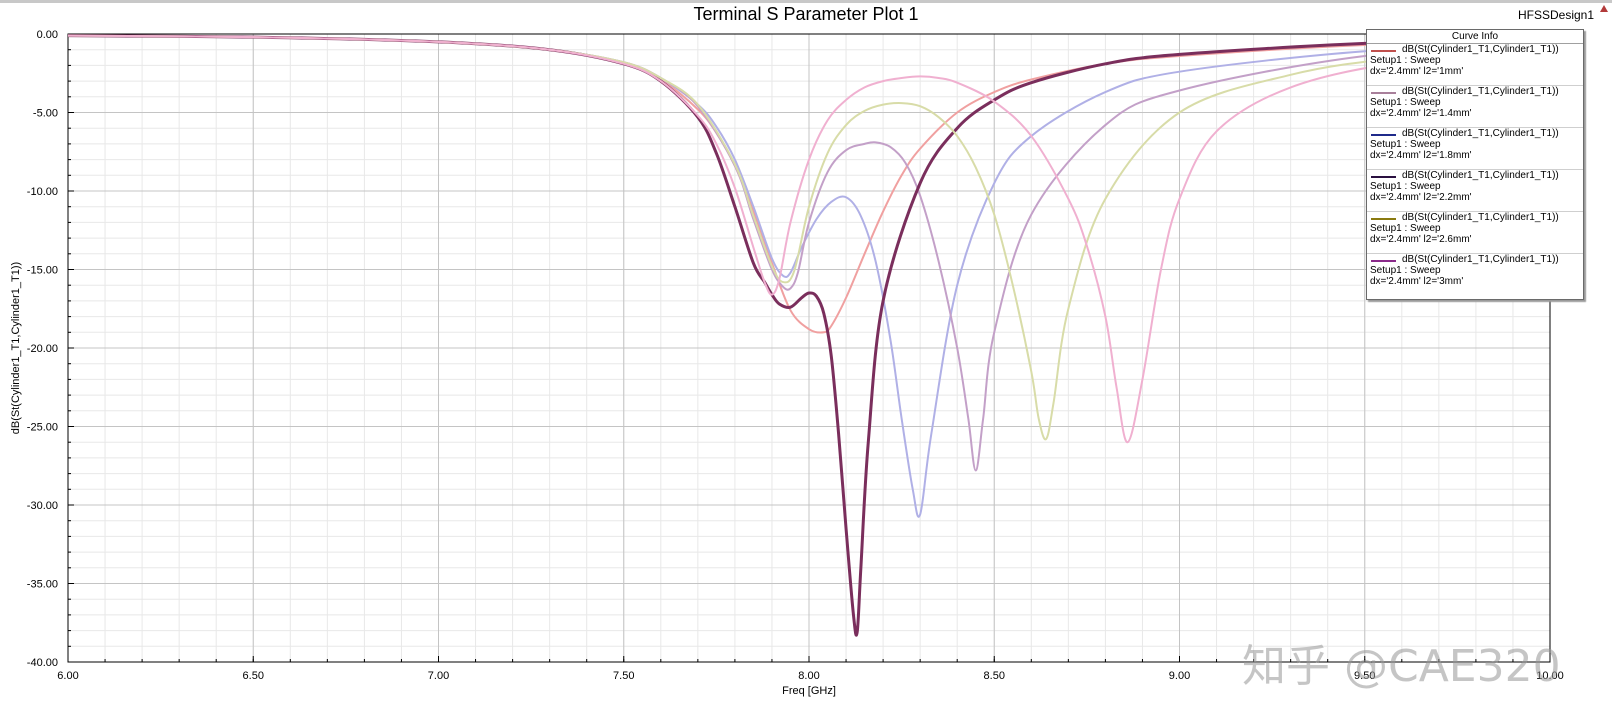  What do you see at coordinates (1421, 197) in the screenshot?
I see `legend-params-label: dx='2.4mm' l2='2.2mm'` at bounding box center [1421, 197].